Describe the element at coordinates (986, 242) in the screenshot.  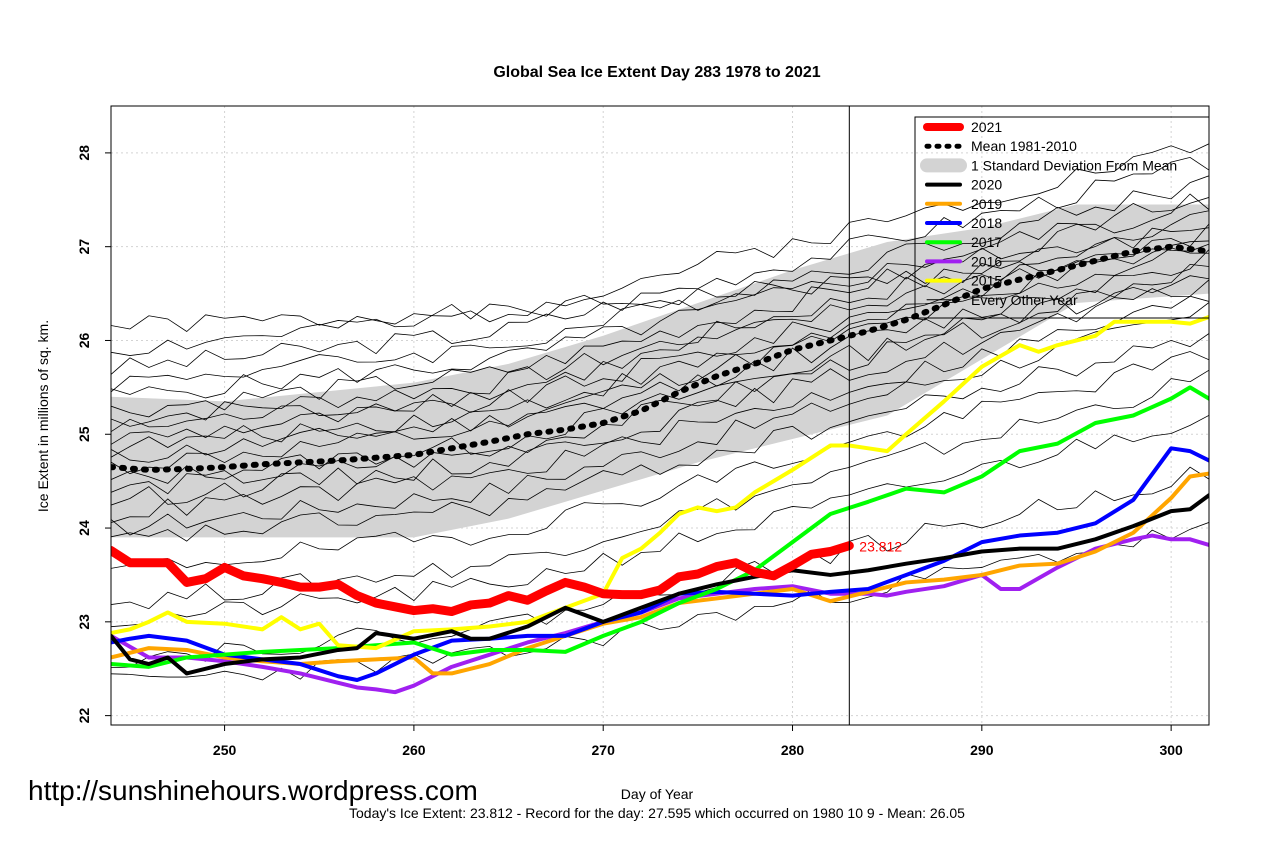
I see `legend-label: 2017` at that location.